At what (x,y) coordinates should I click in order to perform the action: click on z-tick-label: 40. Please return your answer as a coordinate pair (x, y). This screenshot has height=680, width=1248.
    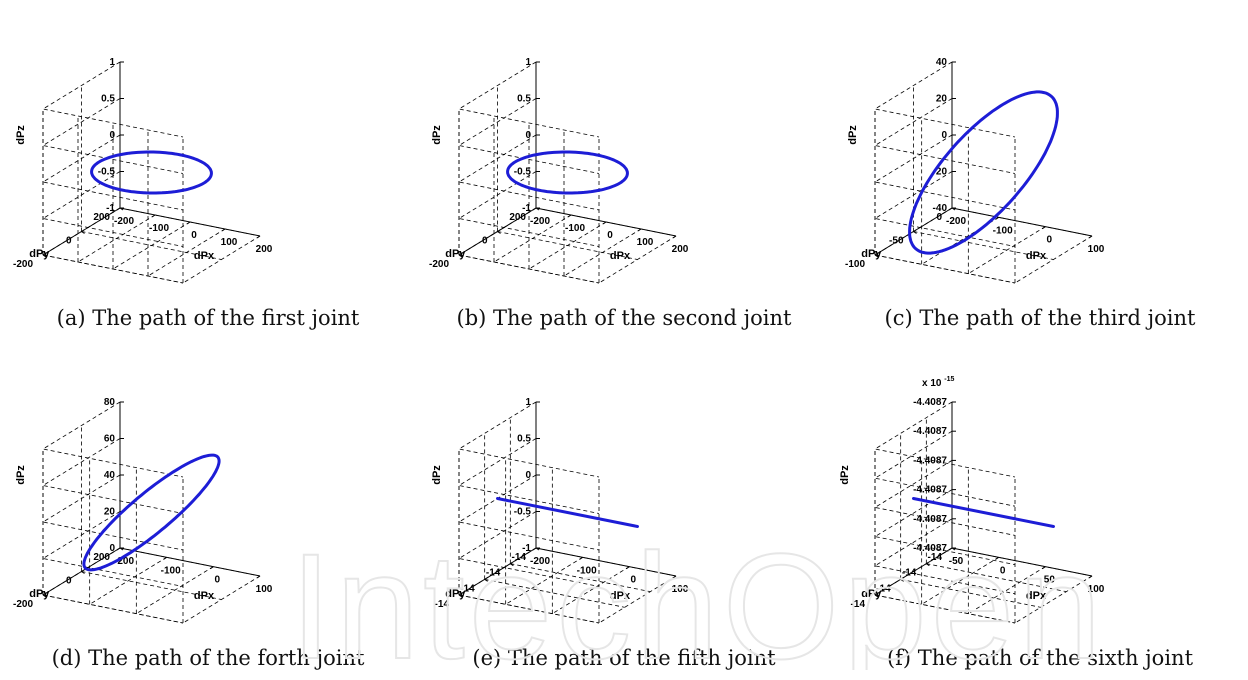
    Looking at the image, I should click on (942, 62).